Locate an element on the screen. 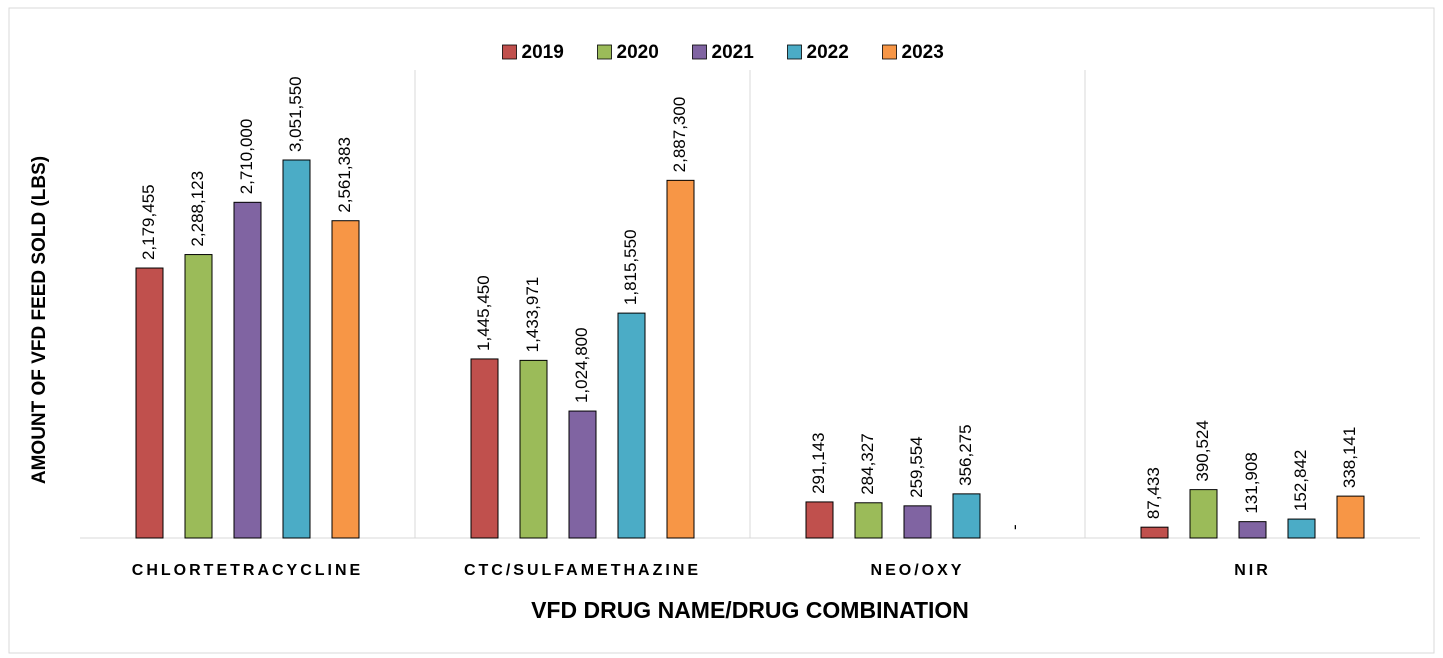 The width and height of the screenshot is (1443, 658). x-tick-label: CHLORTETRACYCLINE is located at coordinates (247, 570).